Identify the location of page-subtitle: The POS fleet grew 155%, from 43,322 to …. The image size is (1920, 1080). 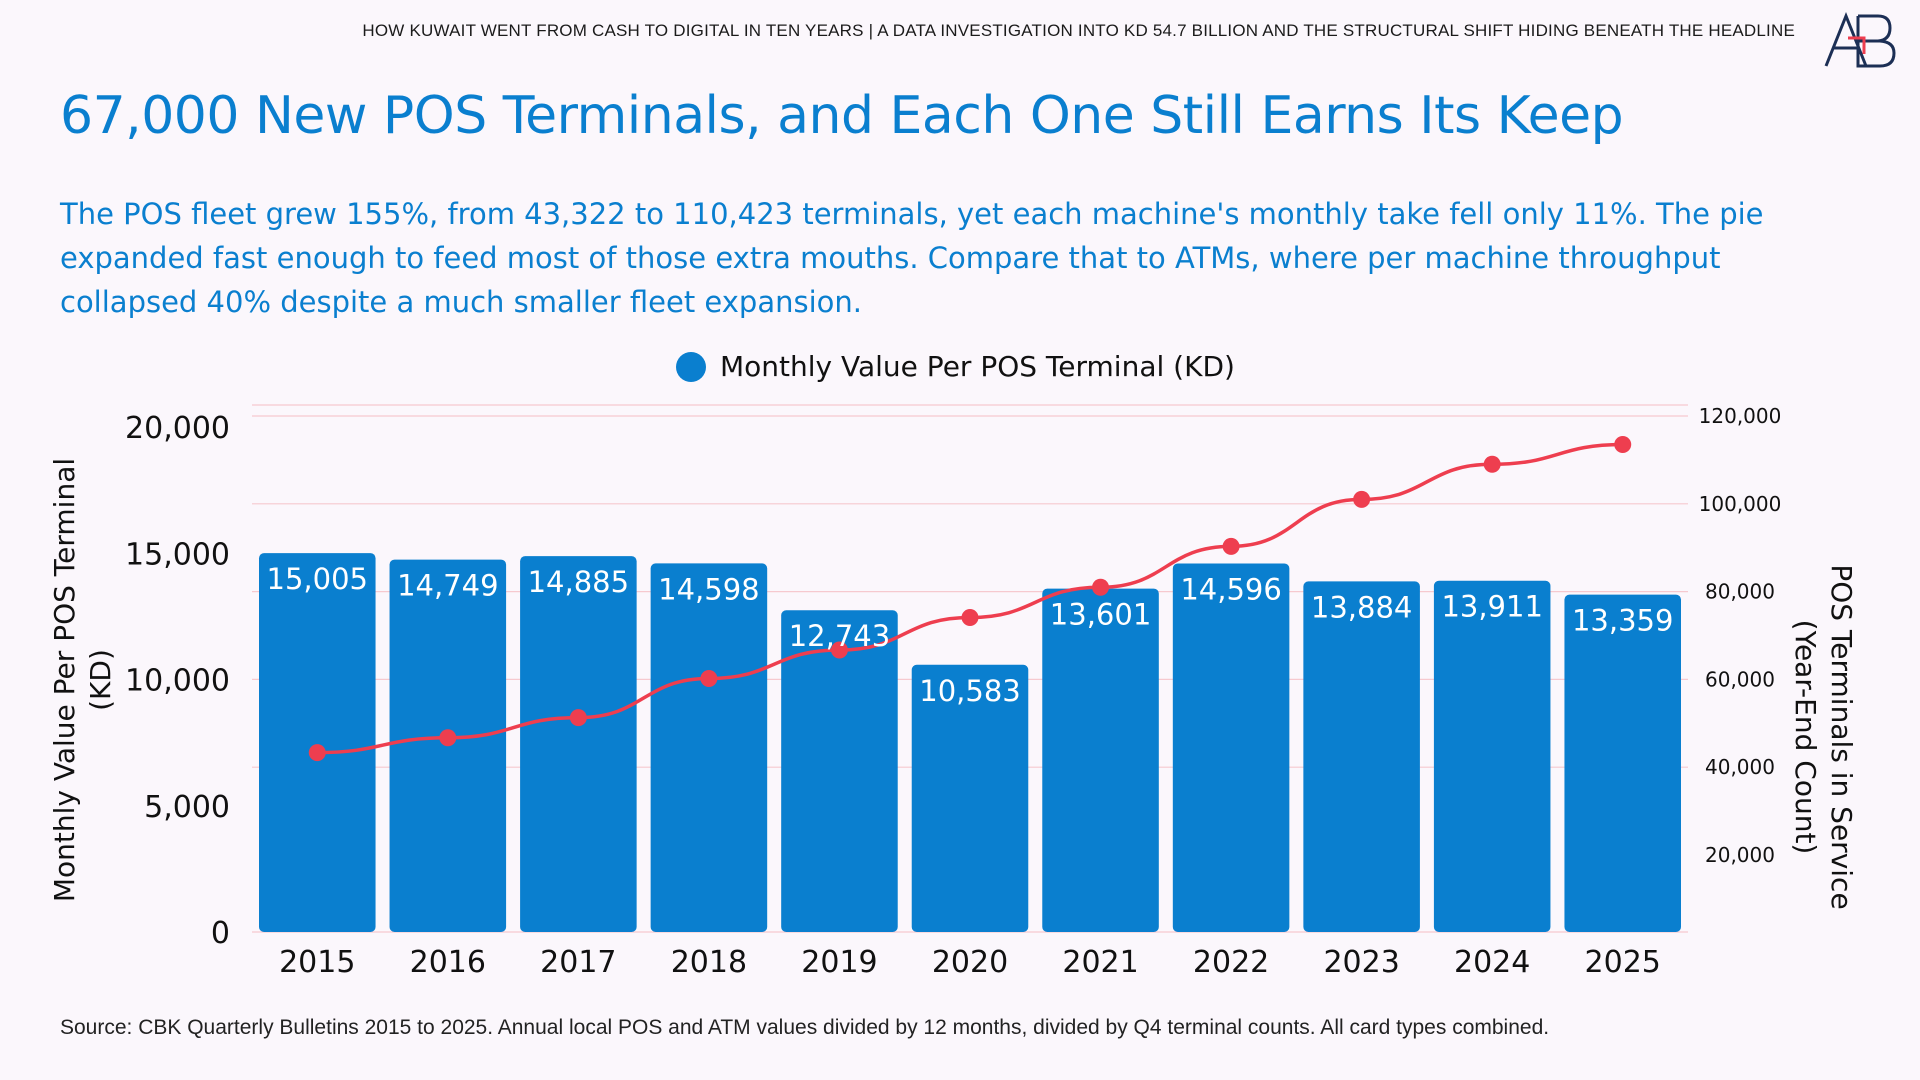
(912, 258).